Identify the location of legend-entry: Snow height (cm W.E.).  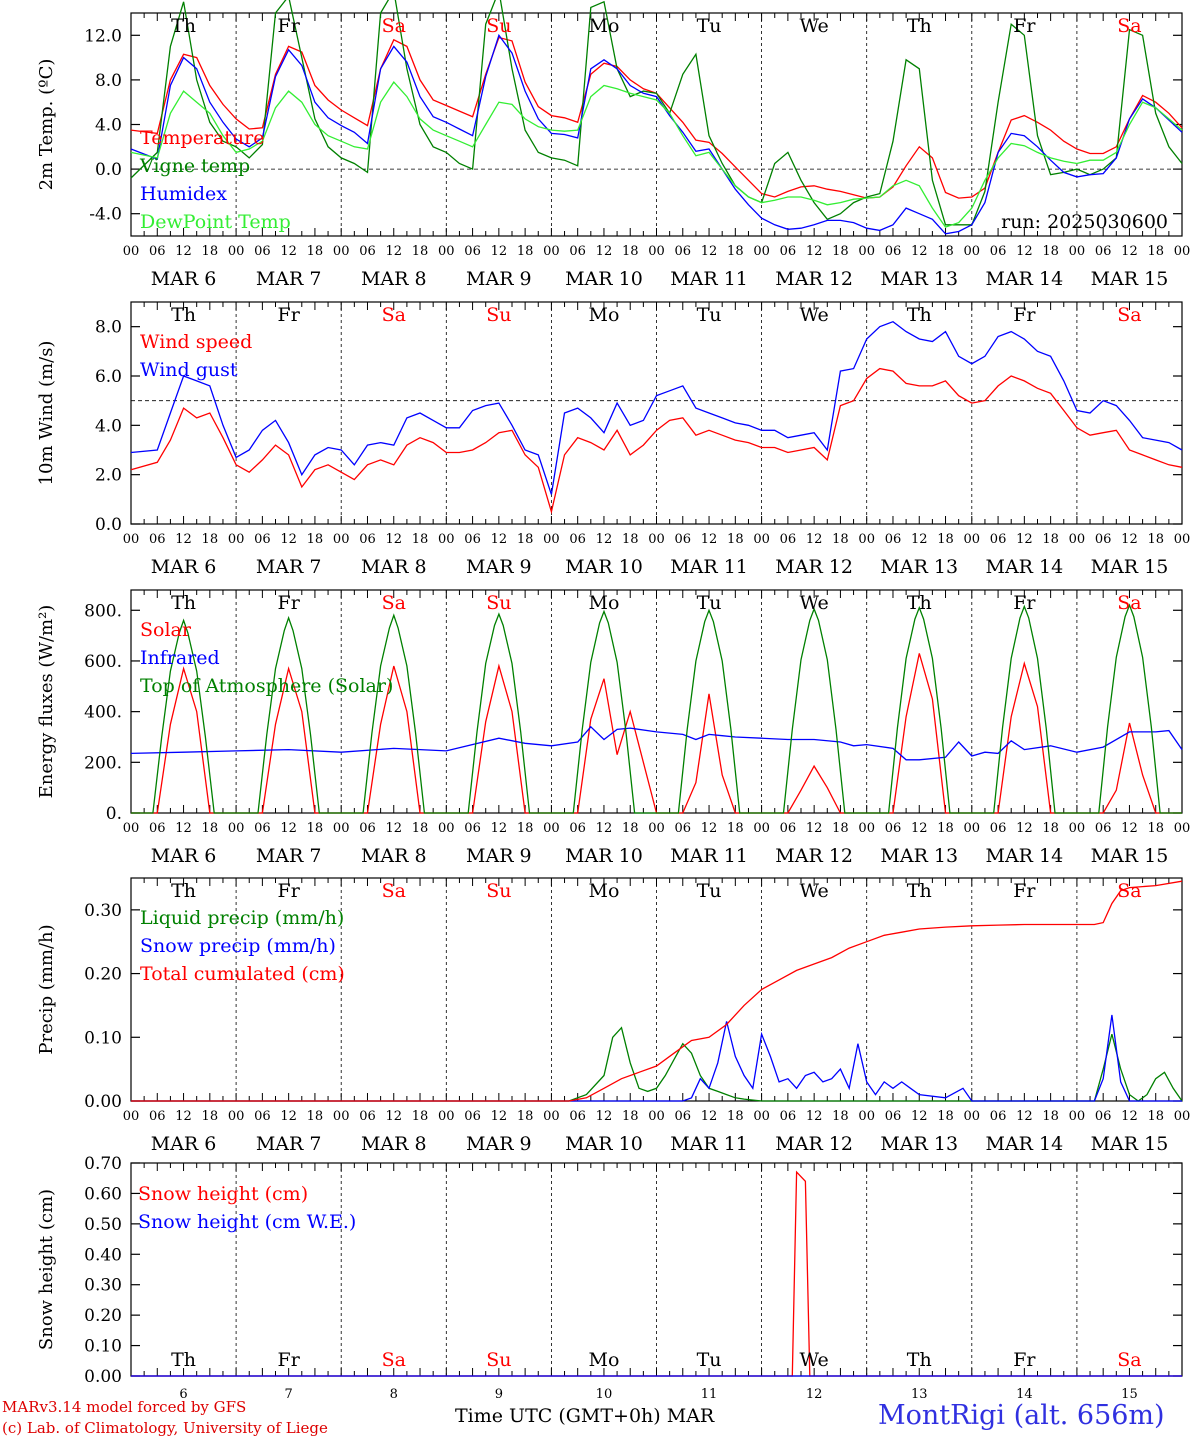
(247, 1222).